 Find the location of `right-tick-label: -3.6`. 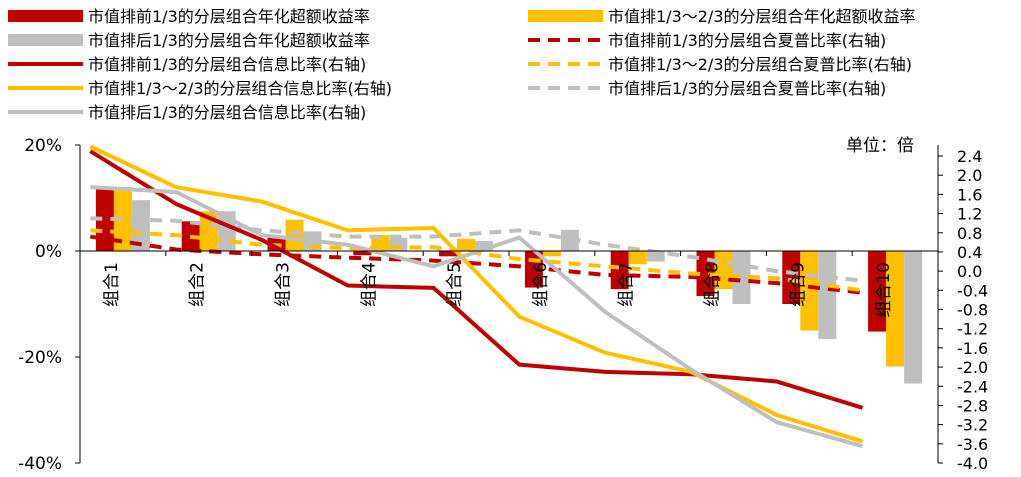

right-tick-label: -3.6 is located at coordinates (972, 444).